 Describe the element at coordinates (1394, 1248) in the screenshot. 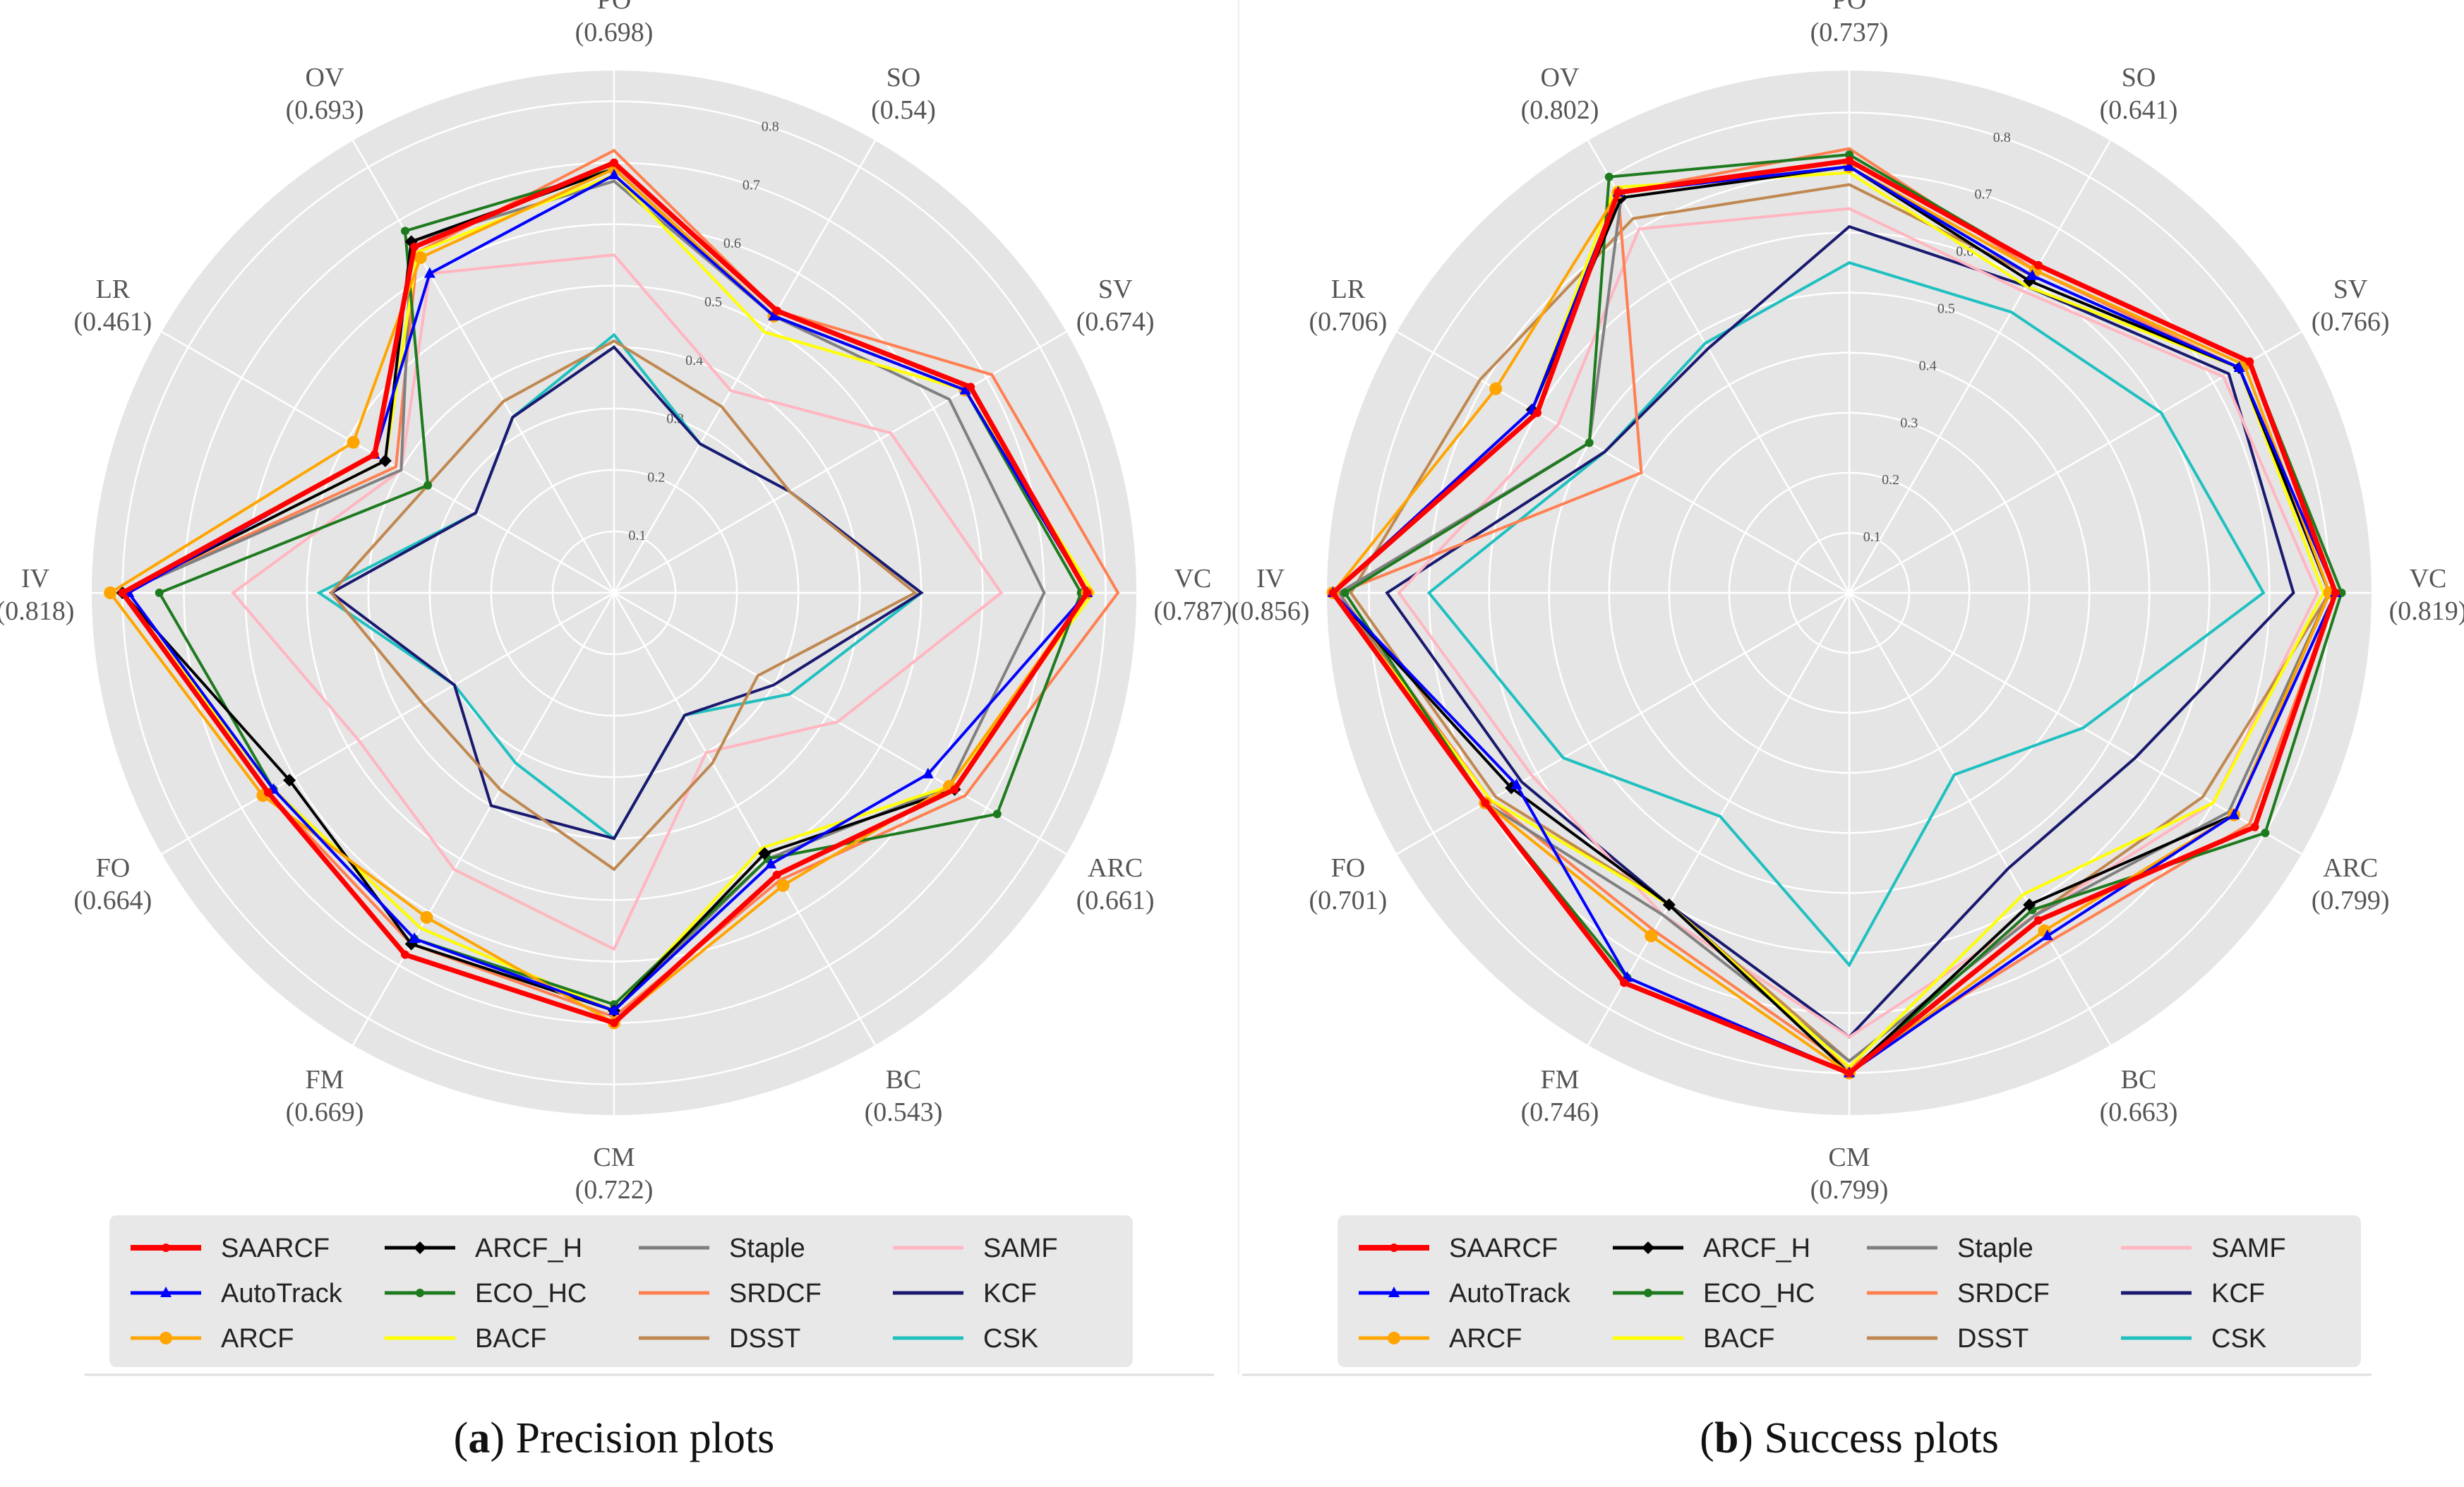

I see `legend-marker-saarcf` at that location.